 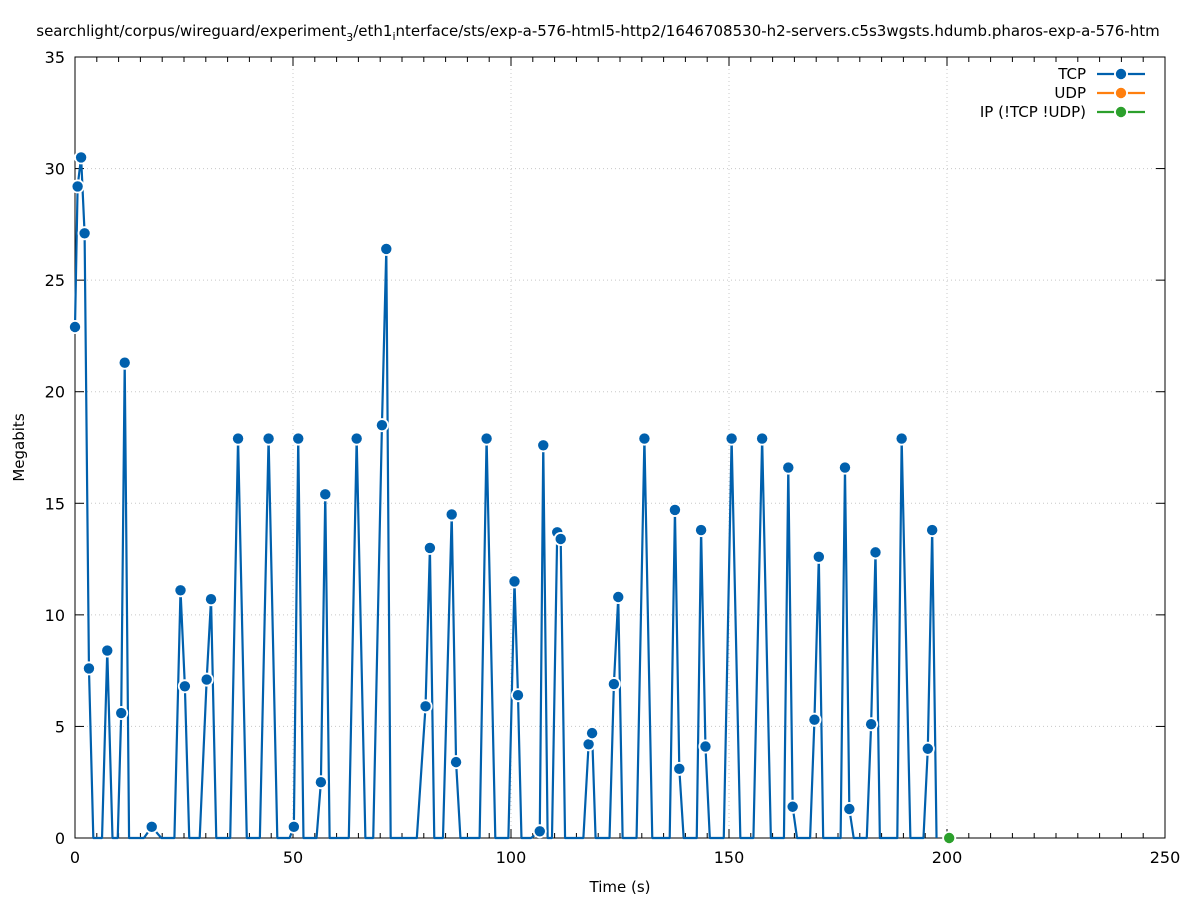 What do you see at coordinates (60, 838) in the screenshot?
I see `y-tick-label: 0` at bounding box center [60, 838].